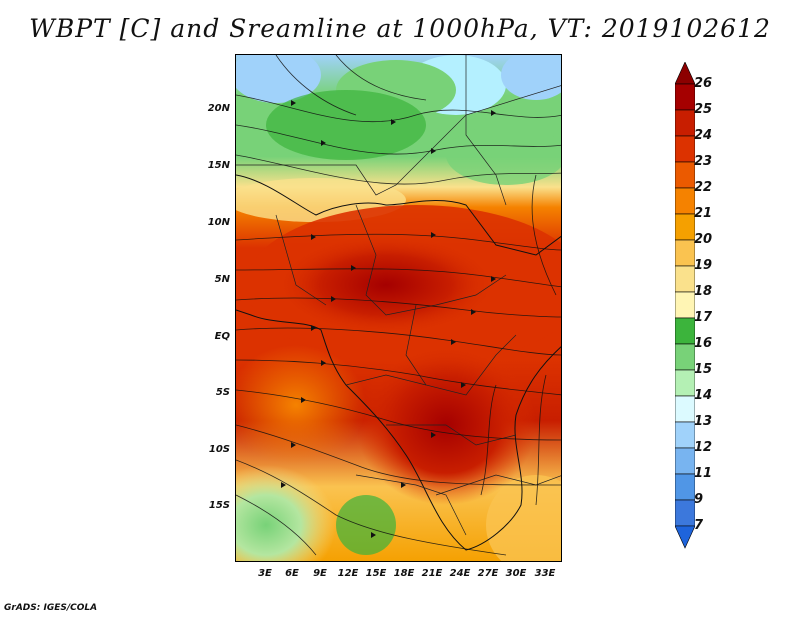  What do you see at coordinates (265, 573) in the screenshot?
I see `lon-label: 3E` at bounding box center [265, 573].